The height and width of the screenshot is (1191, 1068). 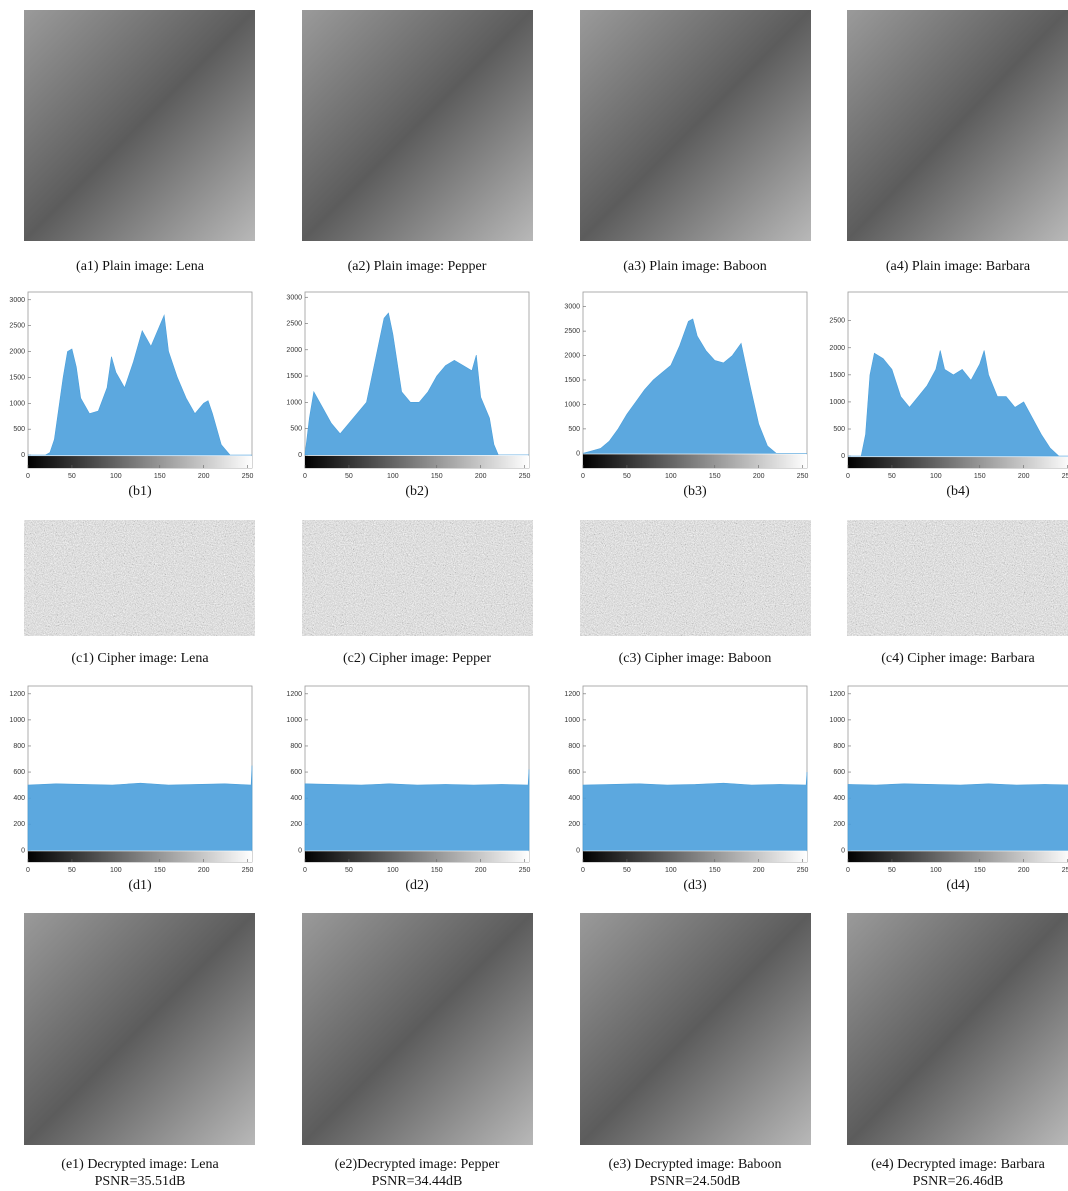 I want to click on y-tick-label: 200, so click(x=296, y=824).